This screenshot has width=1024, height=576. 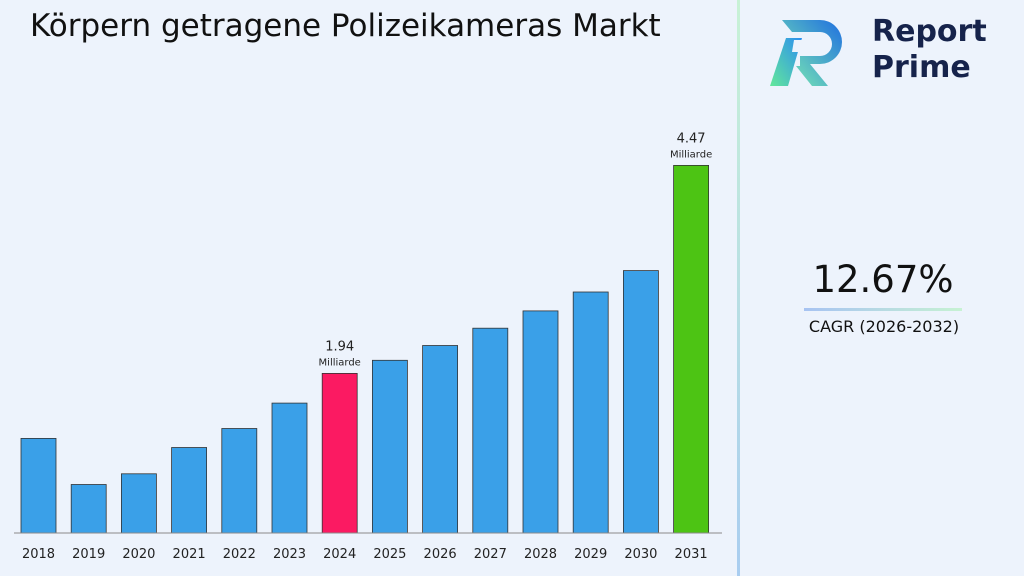 I want to click on cagr-value: 12.67%, so click(x=883, y=279).